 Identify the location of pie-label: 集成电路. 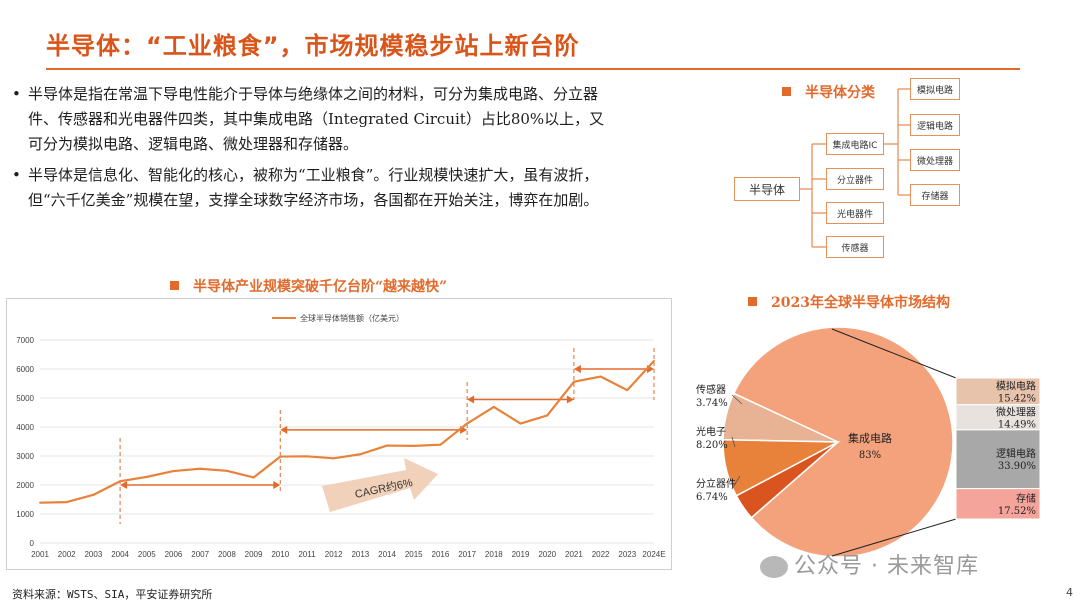
(870, 438).